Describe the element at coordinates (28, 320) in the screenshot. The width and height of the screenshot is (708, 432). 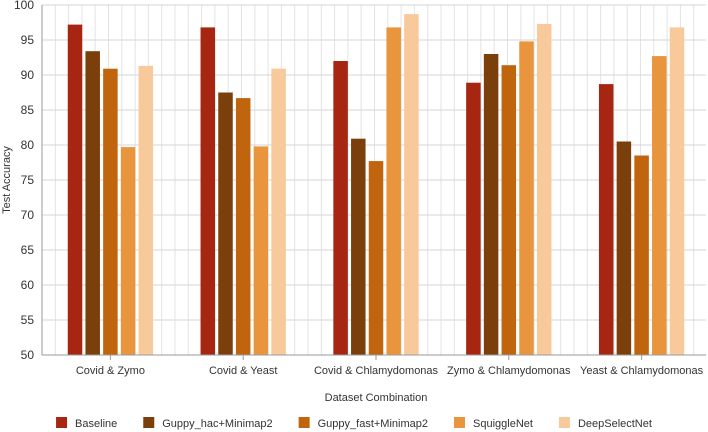
I see `y-tick-label: 55` at that location.